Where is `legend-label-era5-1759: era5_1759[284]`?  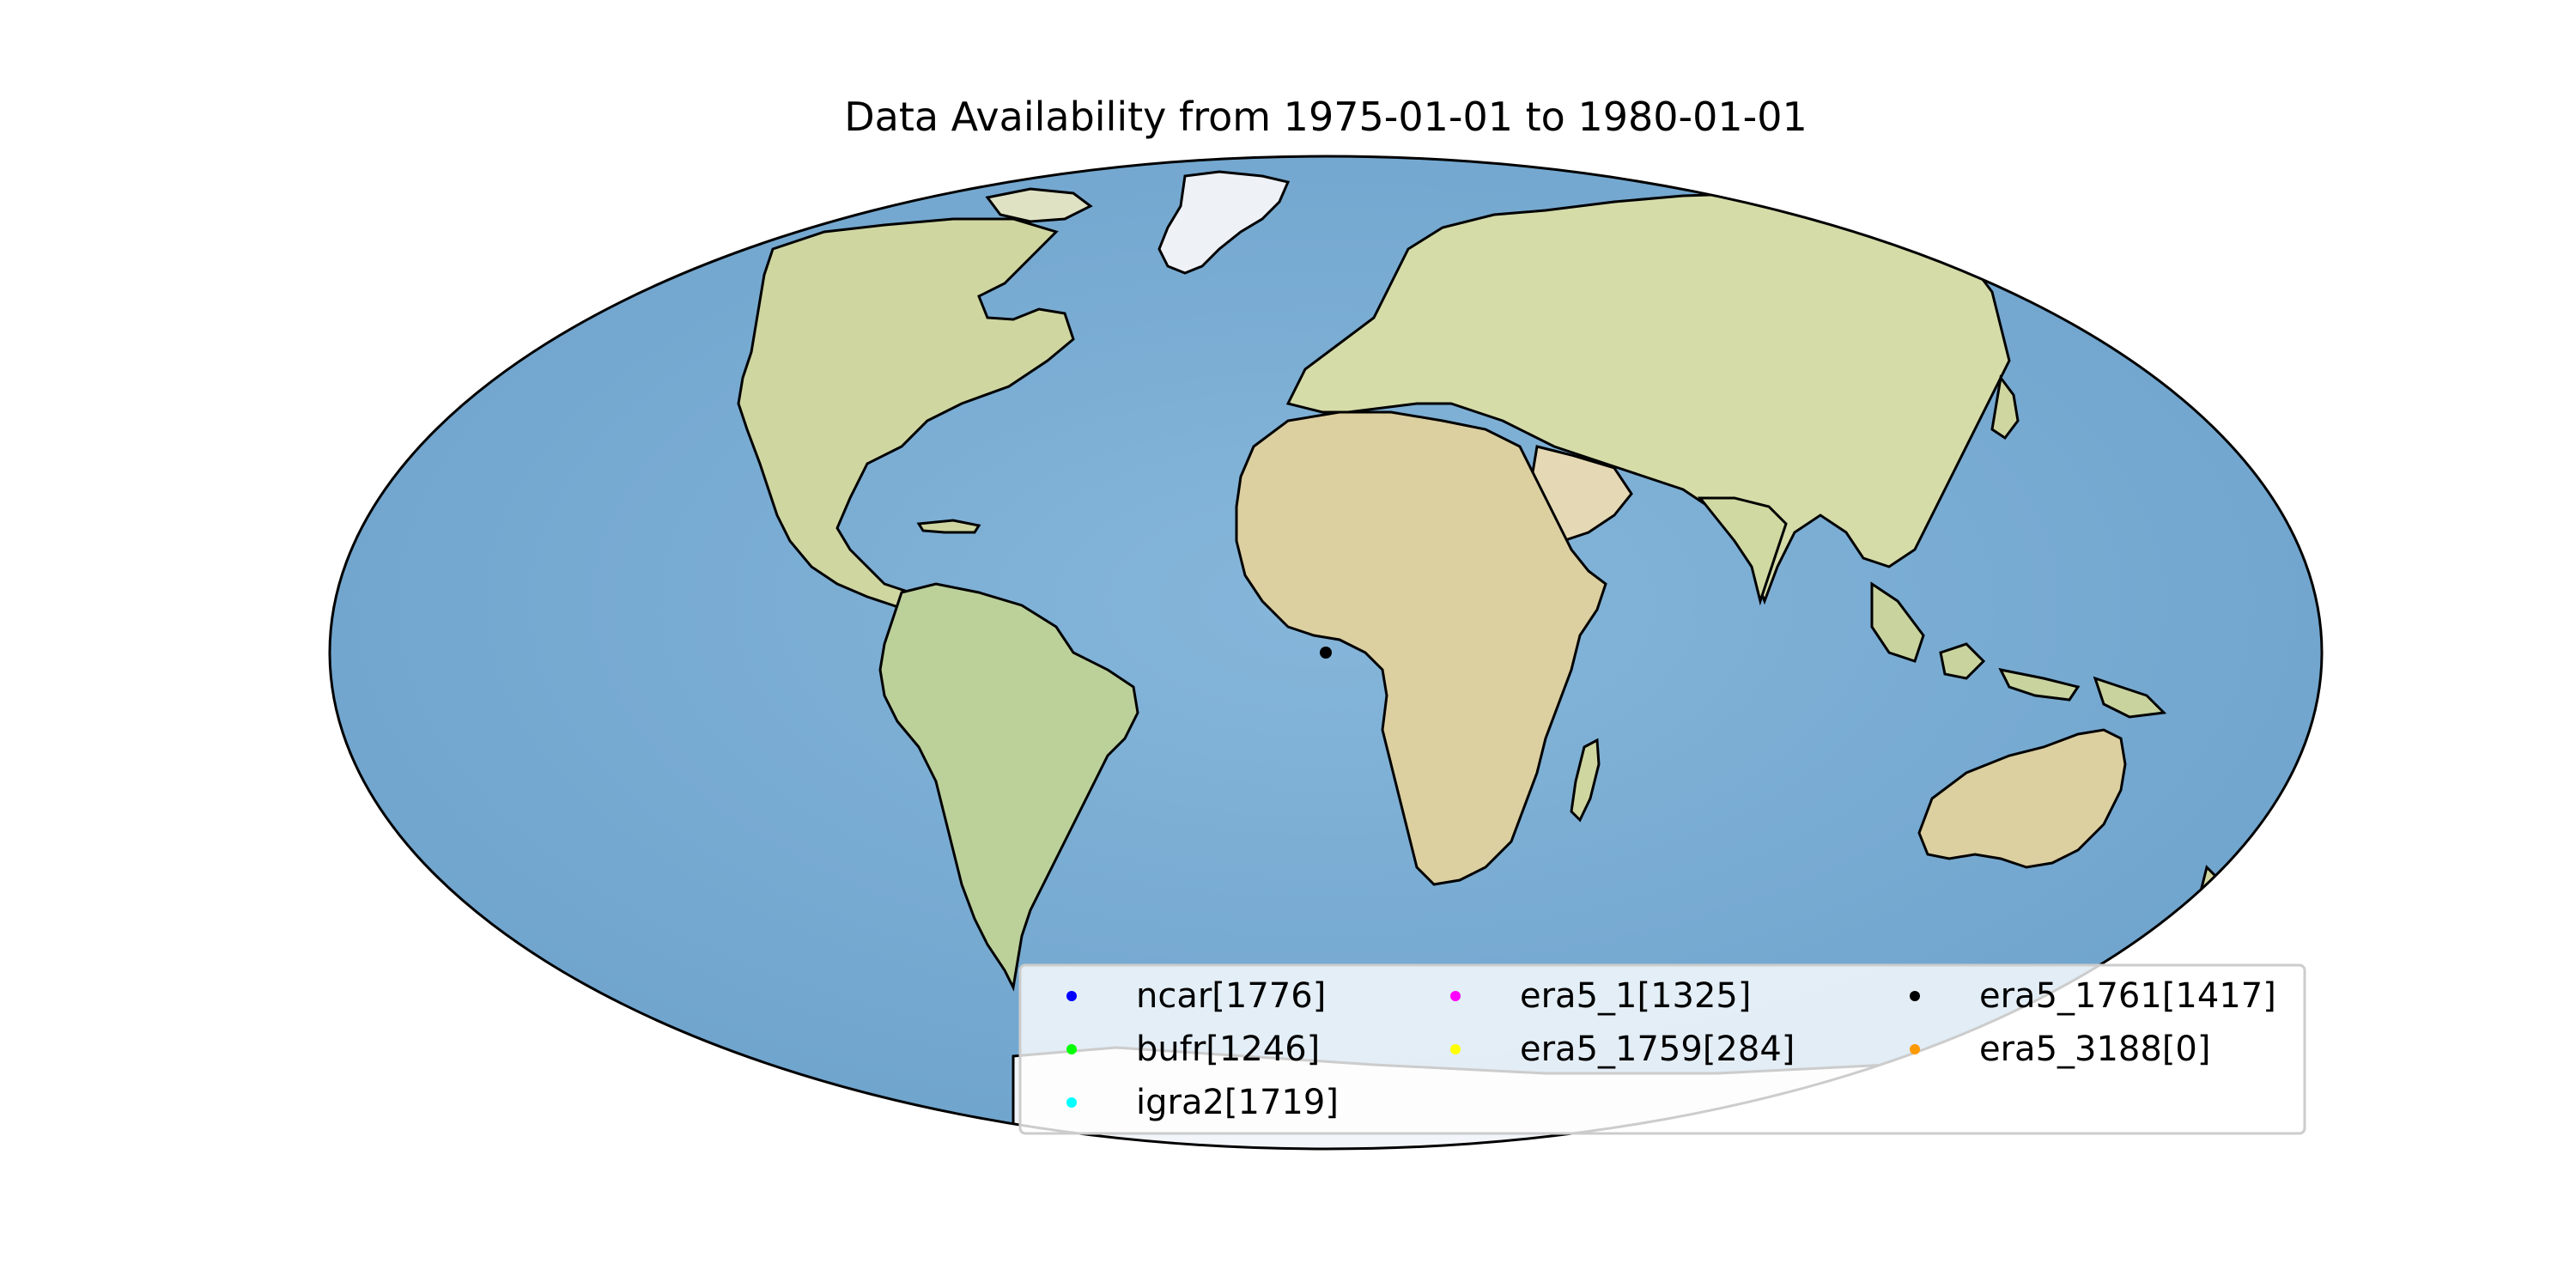 legend-label-era5-1759: era5_1759[284] is located at coordinates (1657, 1049).